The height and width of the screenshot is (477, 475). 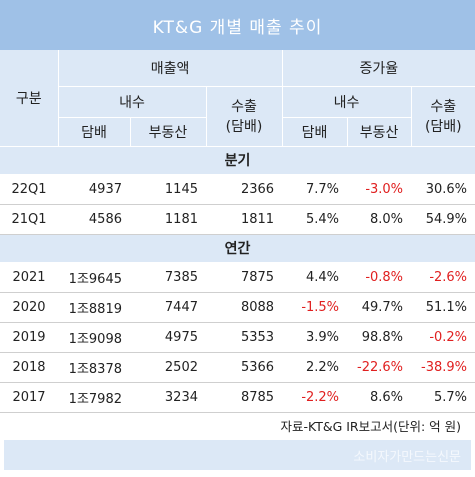 What do you see at coordinates (443, 337) in the screenshot?
I see `growth-export: -0.2%` at bounding box center [443, 337].